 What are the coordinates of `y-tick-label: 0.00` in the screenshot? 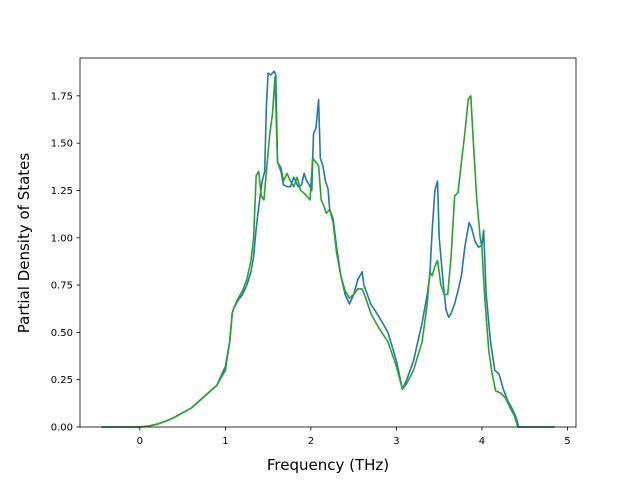 It's located at (62, 428).